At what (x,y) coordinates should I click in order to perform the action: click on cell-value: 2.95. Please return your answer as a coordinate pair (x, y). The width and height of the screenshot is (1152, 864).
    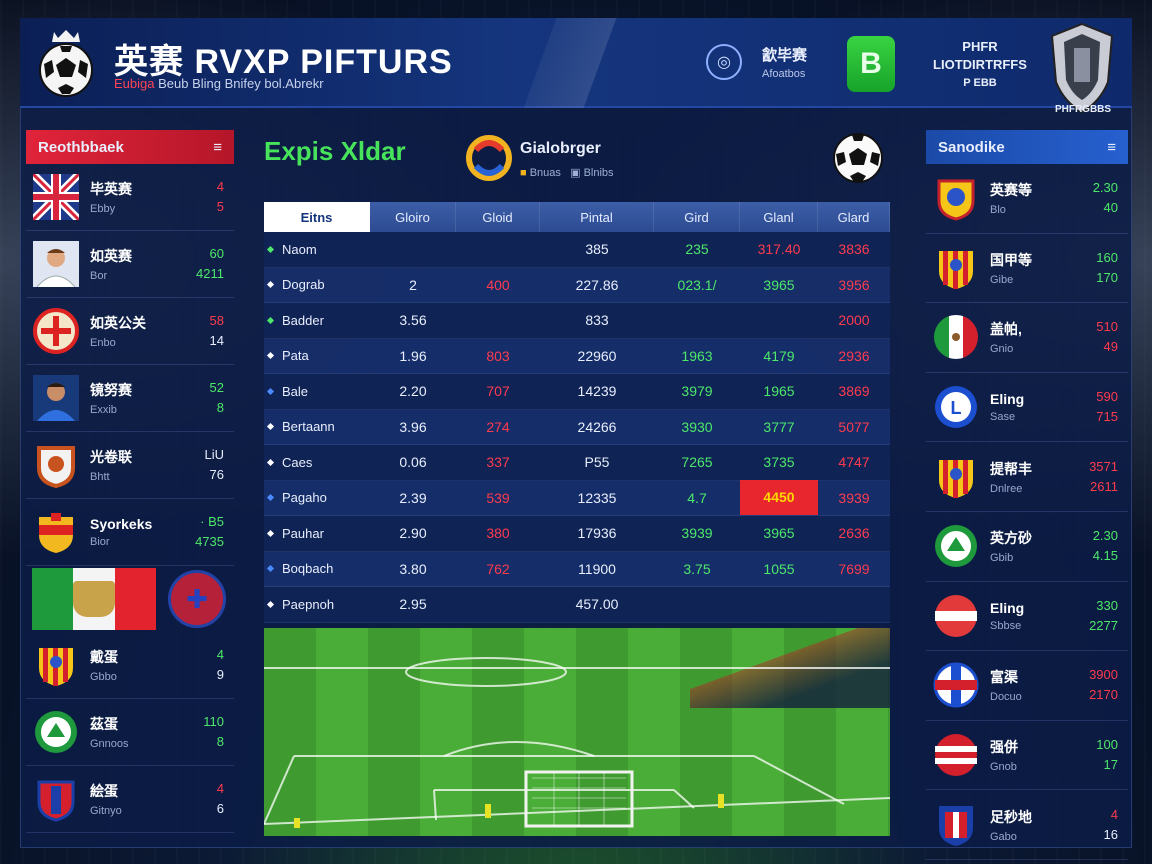
    Looking at the image, I should click on (413, 604).